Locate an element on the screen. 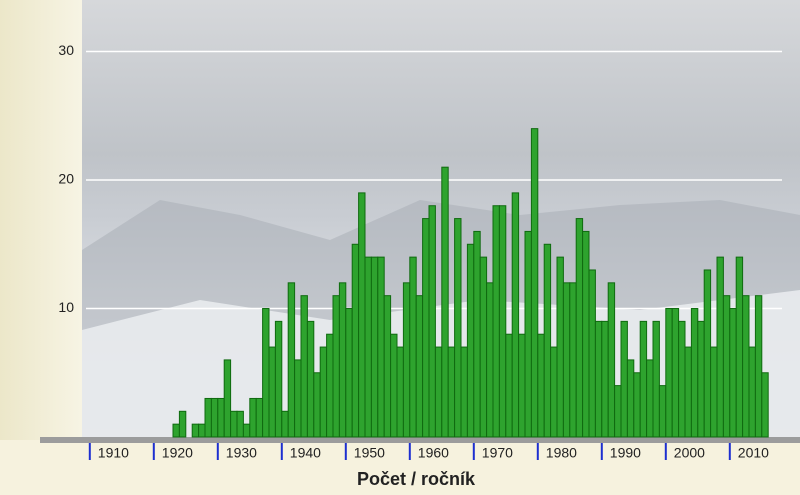  y-tick-label: 20 is located at coordinates (66, 179).